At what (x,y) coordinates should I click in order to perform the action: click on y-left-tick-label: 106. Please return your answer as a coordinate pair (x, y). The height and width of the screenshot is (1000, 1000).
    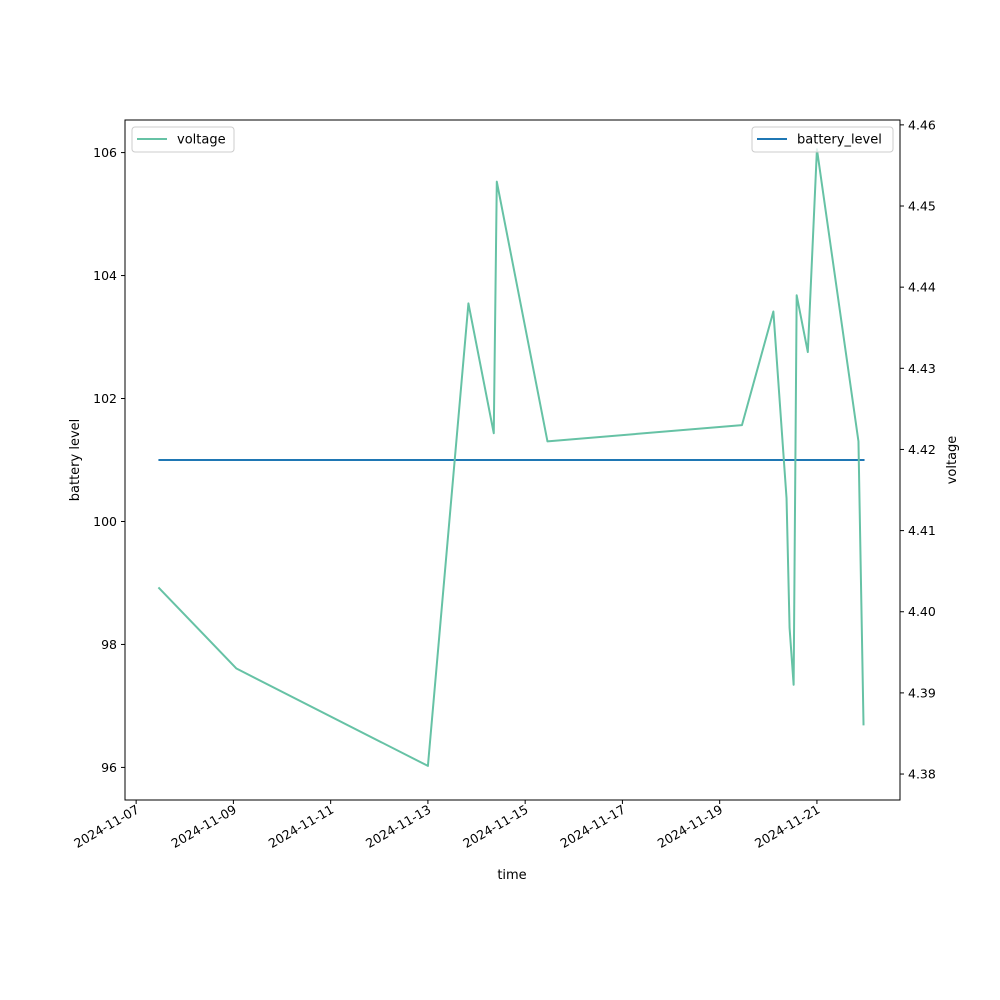
    Looking at the image, I should click on (105, 152).